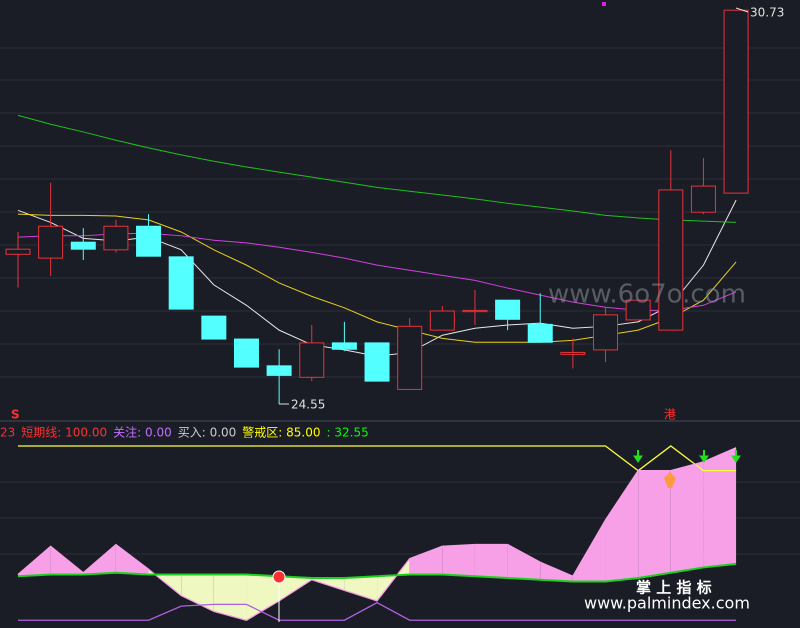  Describe the element at coordinates (687, 456) in the screenshot. I see `arrows` at that location.